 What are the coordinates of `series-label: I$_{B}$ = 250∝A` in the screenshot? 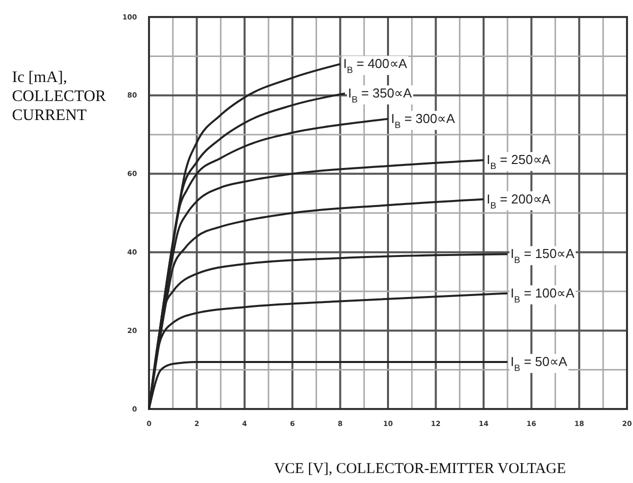 It's located at (518, 162).